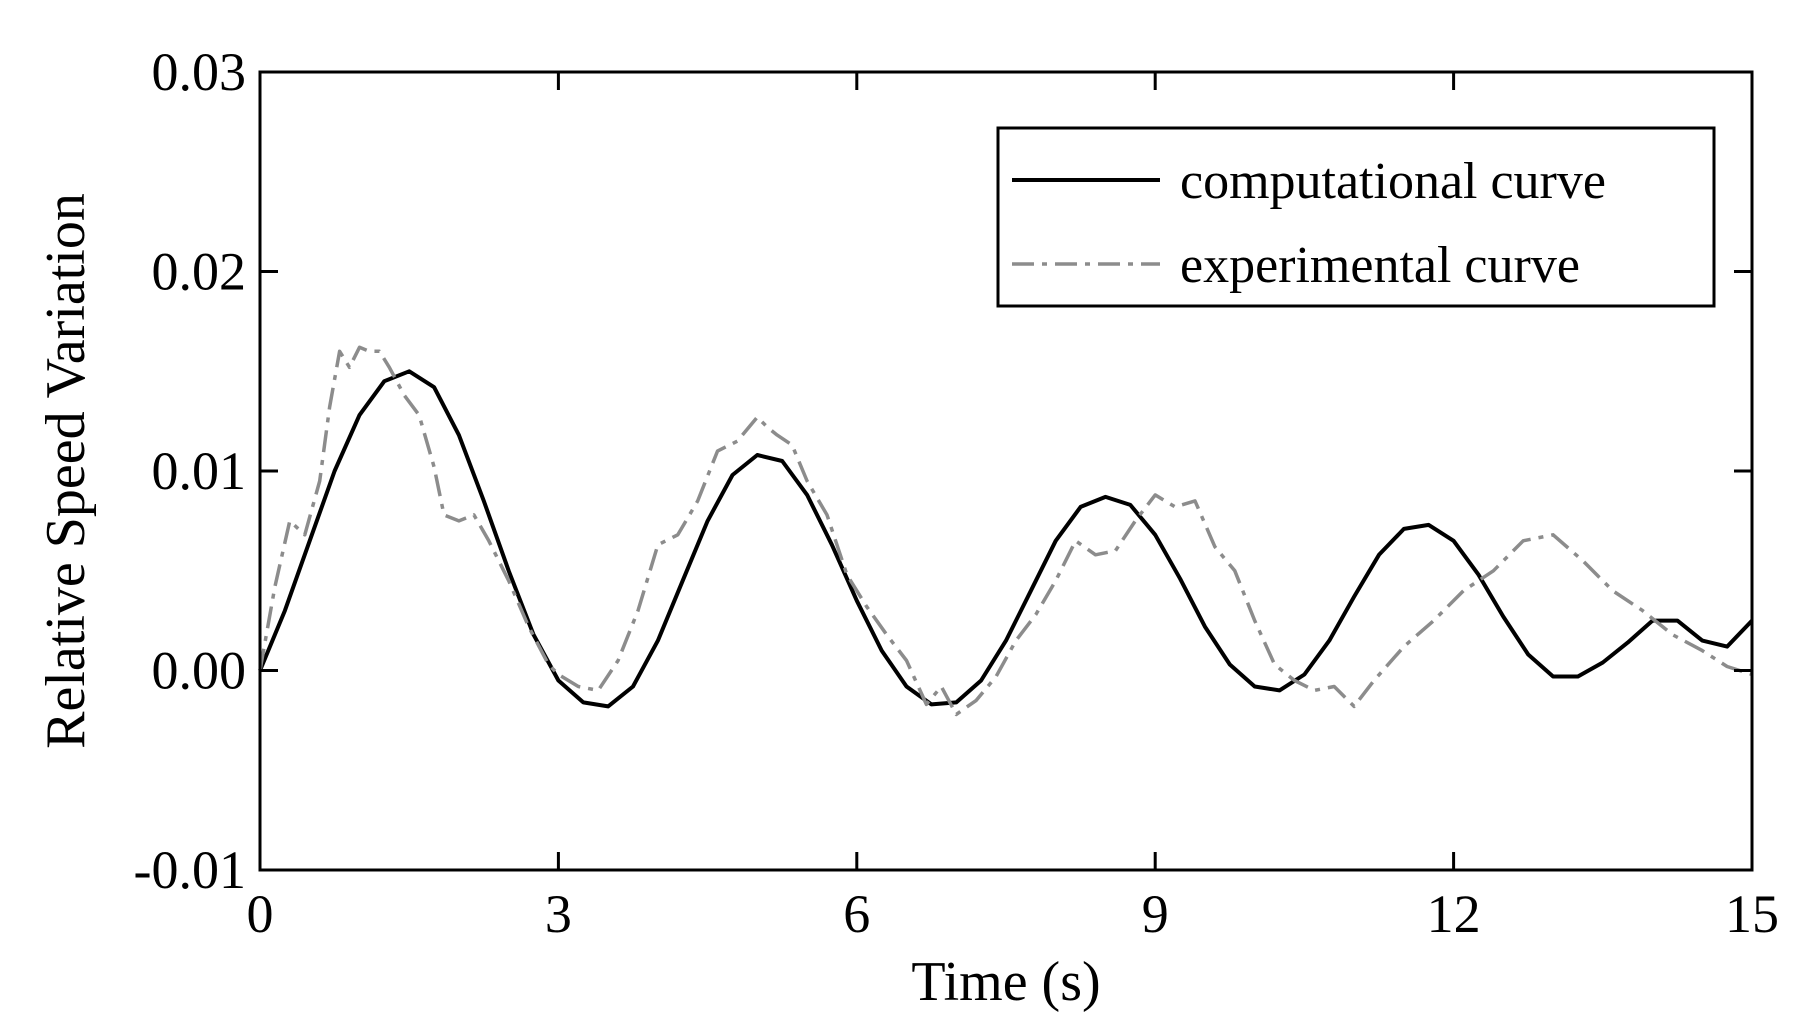 The height and width of the screenshot is (1032, 1806). Describe the element at coordinates (199, 272) in the screenshot. I see `y-tick-label: 0.02` at that location.